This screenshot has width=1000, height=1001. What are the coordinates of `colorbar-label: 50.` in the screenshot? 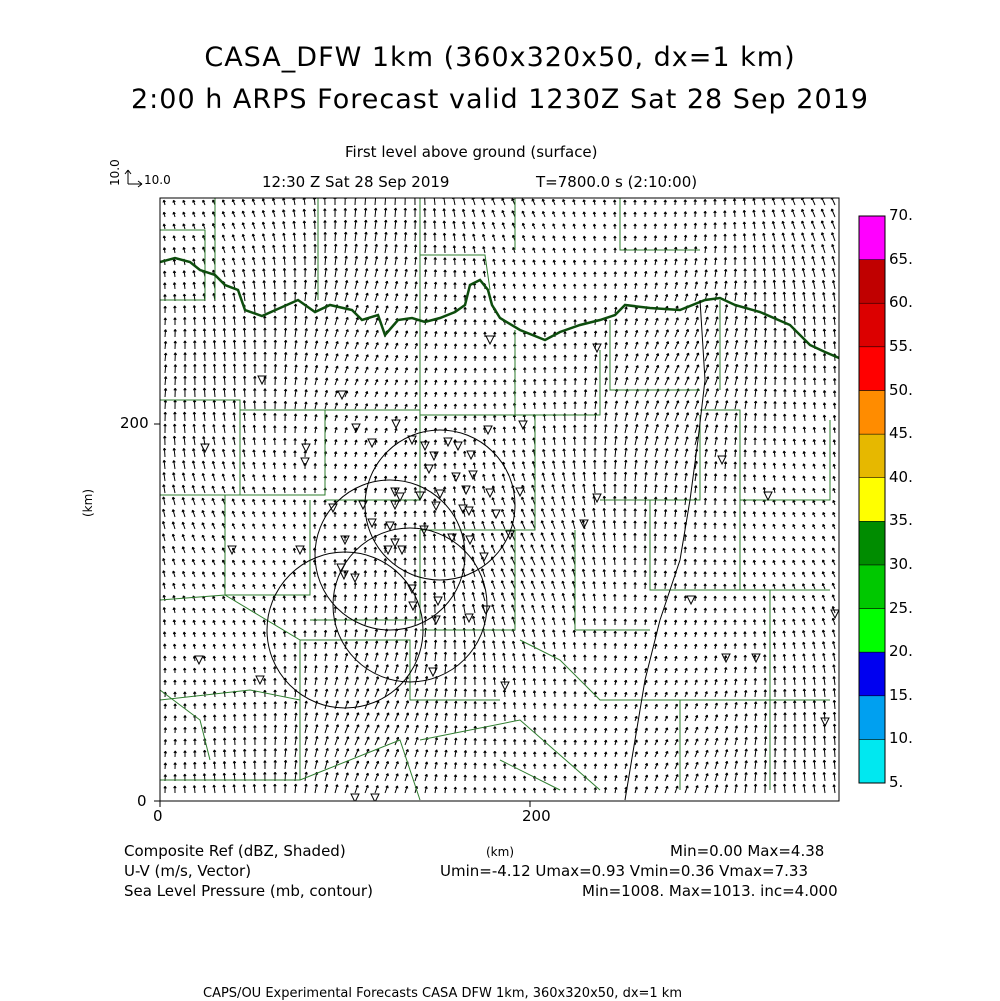 It's located at (901, 389).